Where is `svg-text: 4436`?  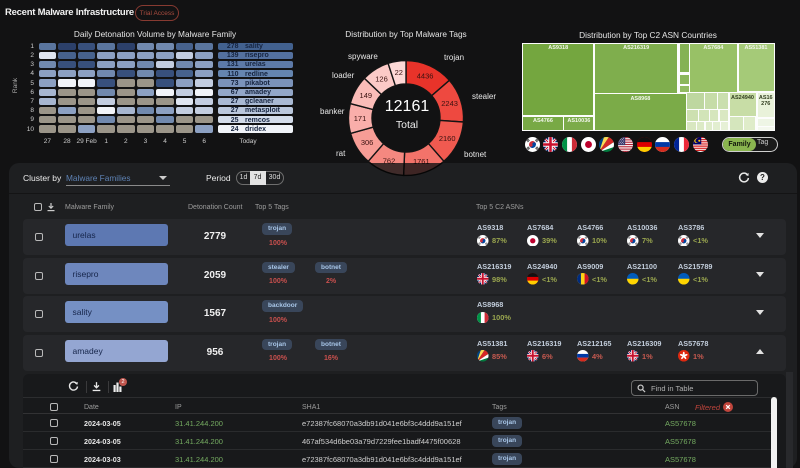
svg-text: 4436 is located at coordinates (425, 76).